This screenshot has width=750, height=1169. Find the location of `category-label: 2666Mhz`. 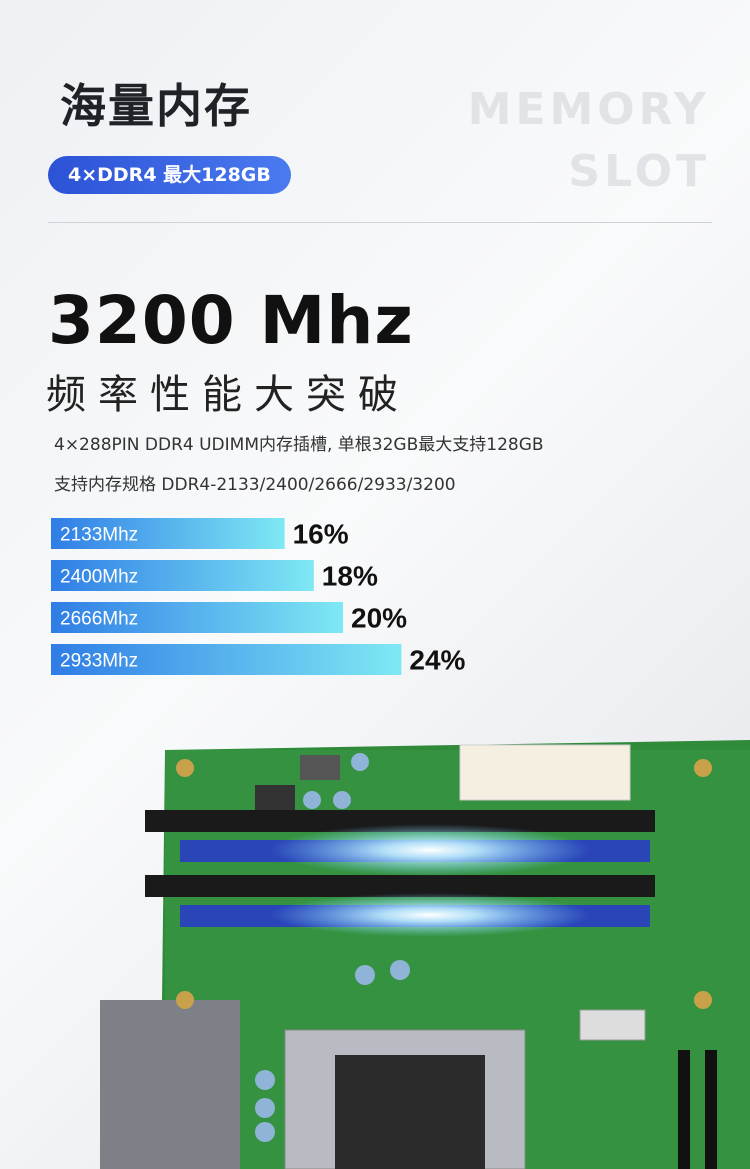

category-label: 2666Mhz is located at coordinates (99, 619).